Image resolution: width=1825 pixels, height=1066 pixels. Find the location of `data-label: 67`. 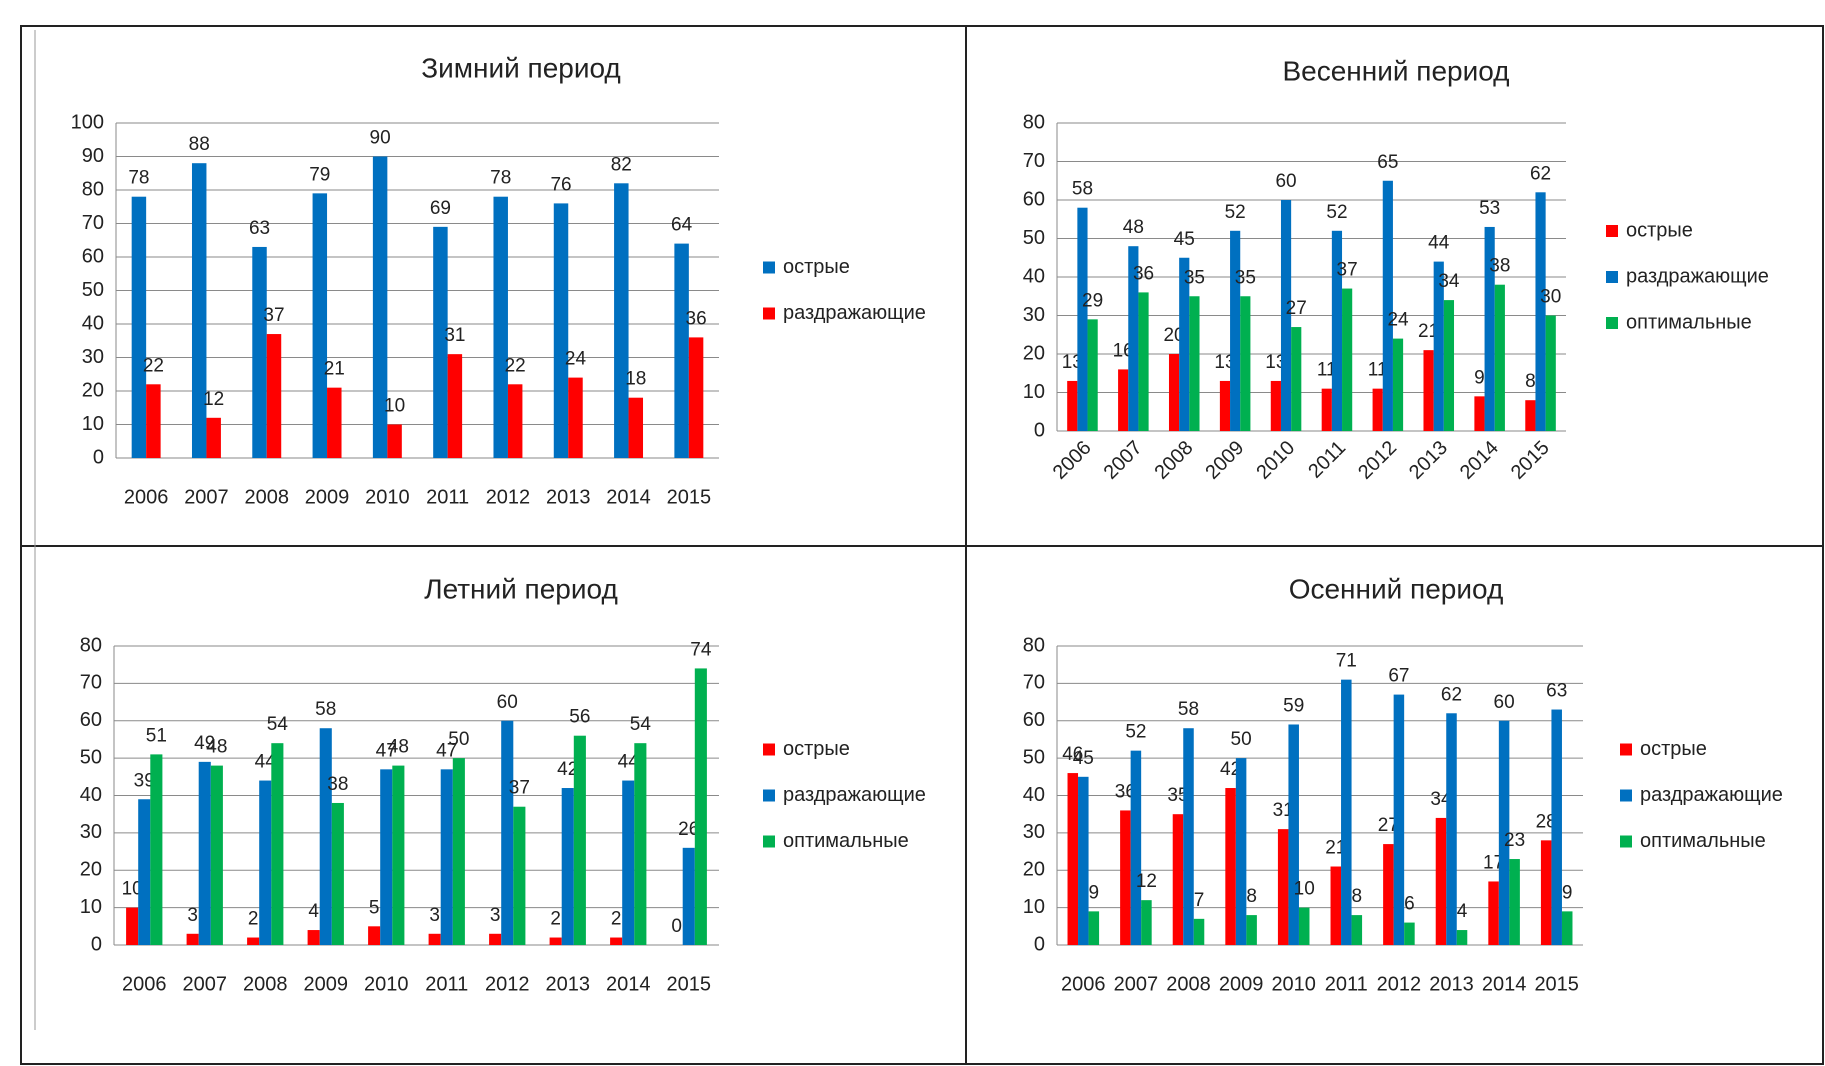

data-label: 67 is located at coordinates (1398, 676).